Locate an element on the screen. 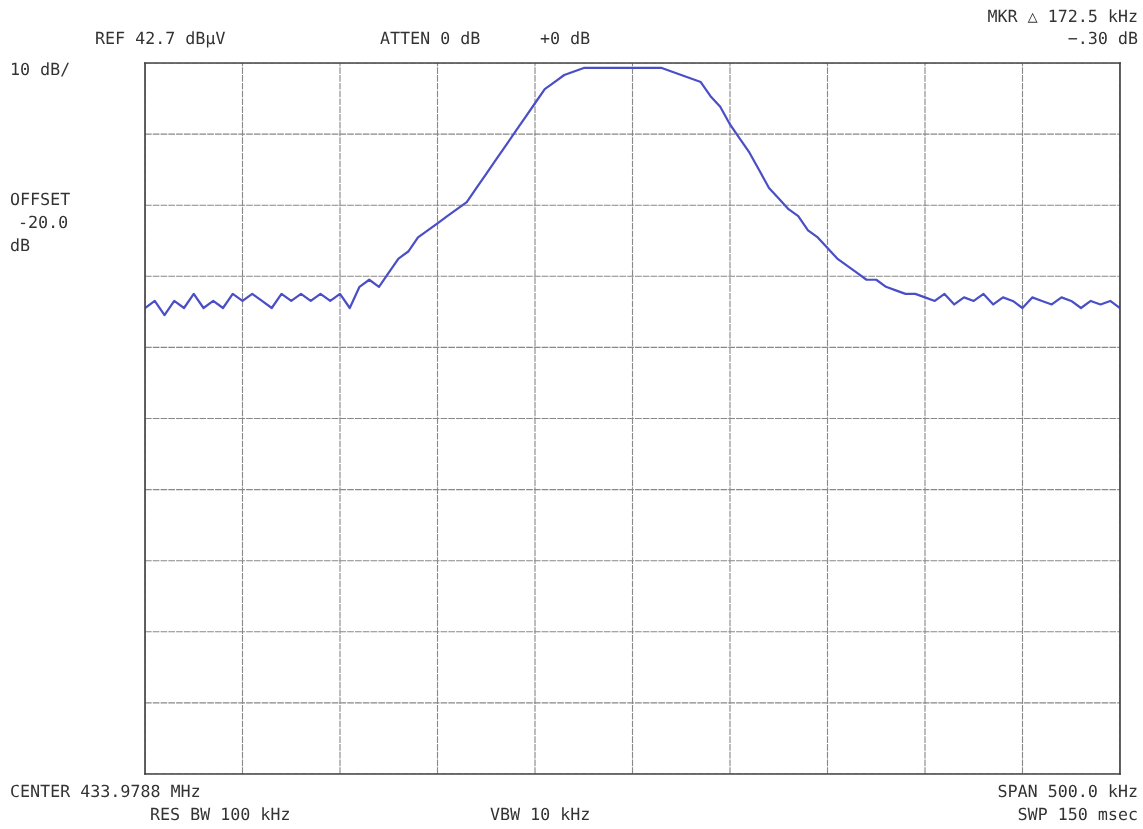  text: SWP 150 msec is located at coordinates (1077, 814).